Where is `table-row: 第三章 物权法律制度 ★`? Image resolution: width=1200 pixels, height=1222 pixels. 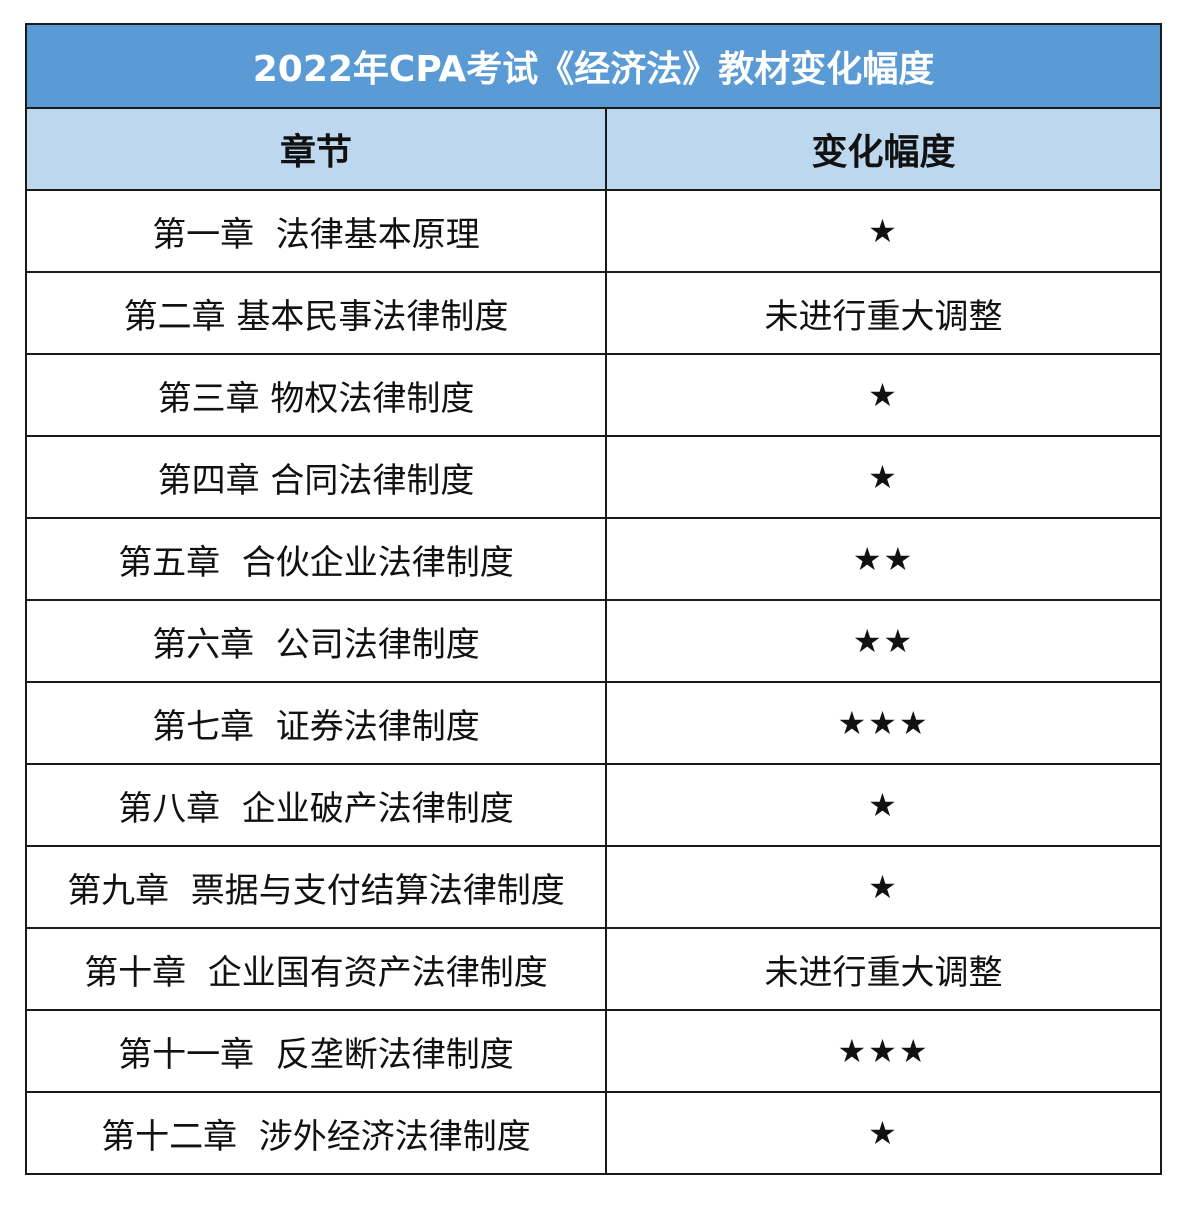 table-row: 第三章 物权法律制度 ★ is located at coordinates (593, 395).